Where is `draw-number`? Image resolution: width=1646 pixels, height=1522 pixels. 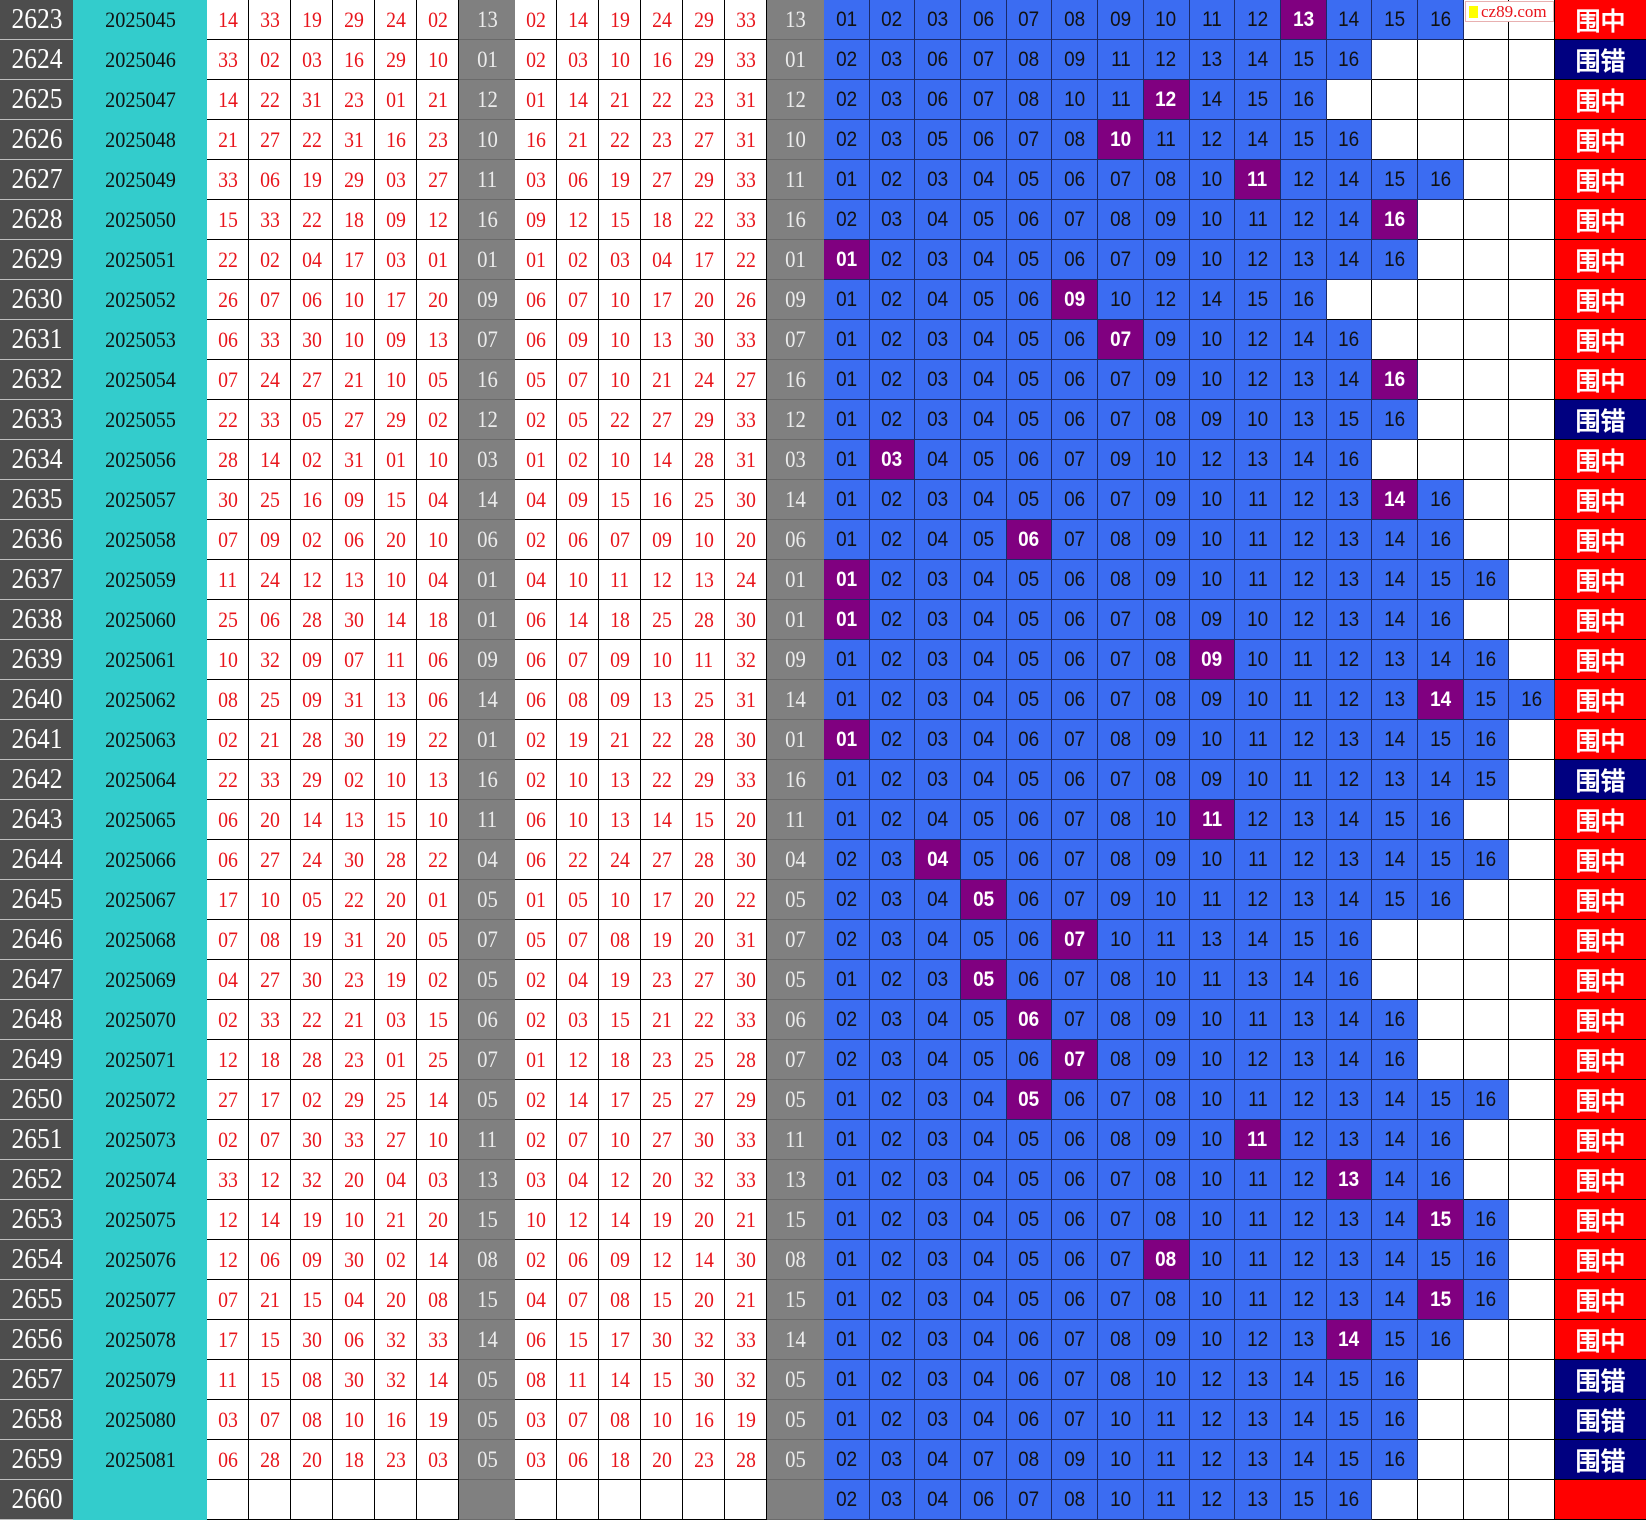
draw-number is located at coordinates (438, 1500).